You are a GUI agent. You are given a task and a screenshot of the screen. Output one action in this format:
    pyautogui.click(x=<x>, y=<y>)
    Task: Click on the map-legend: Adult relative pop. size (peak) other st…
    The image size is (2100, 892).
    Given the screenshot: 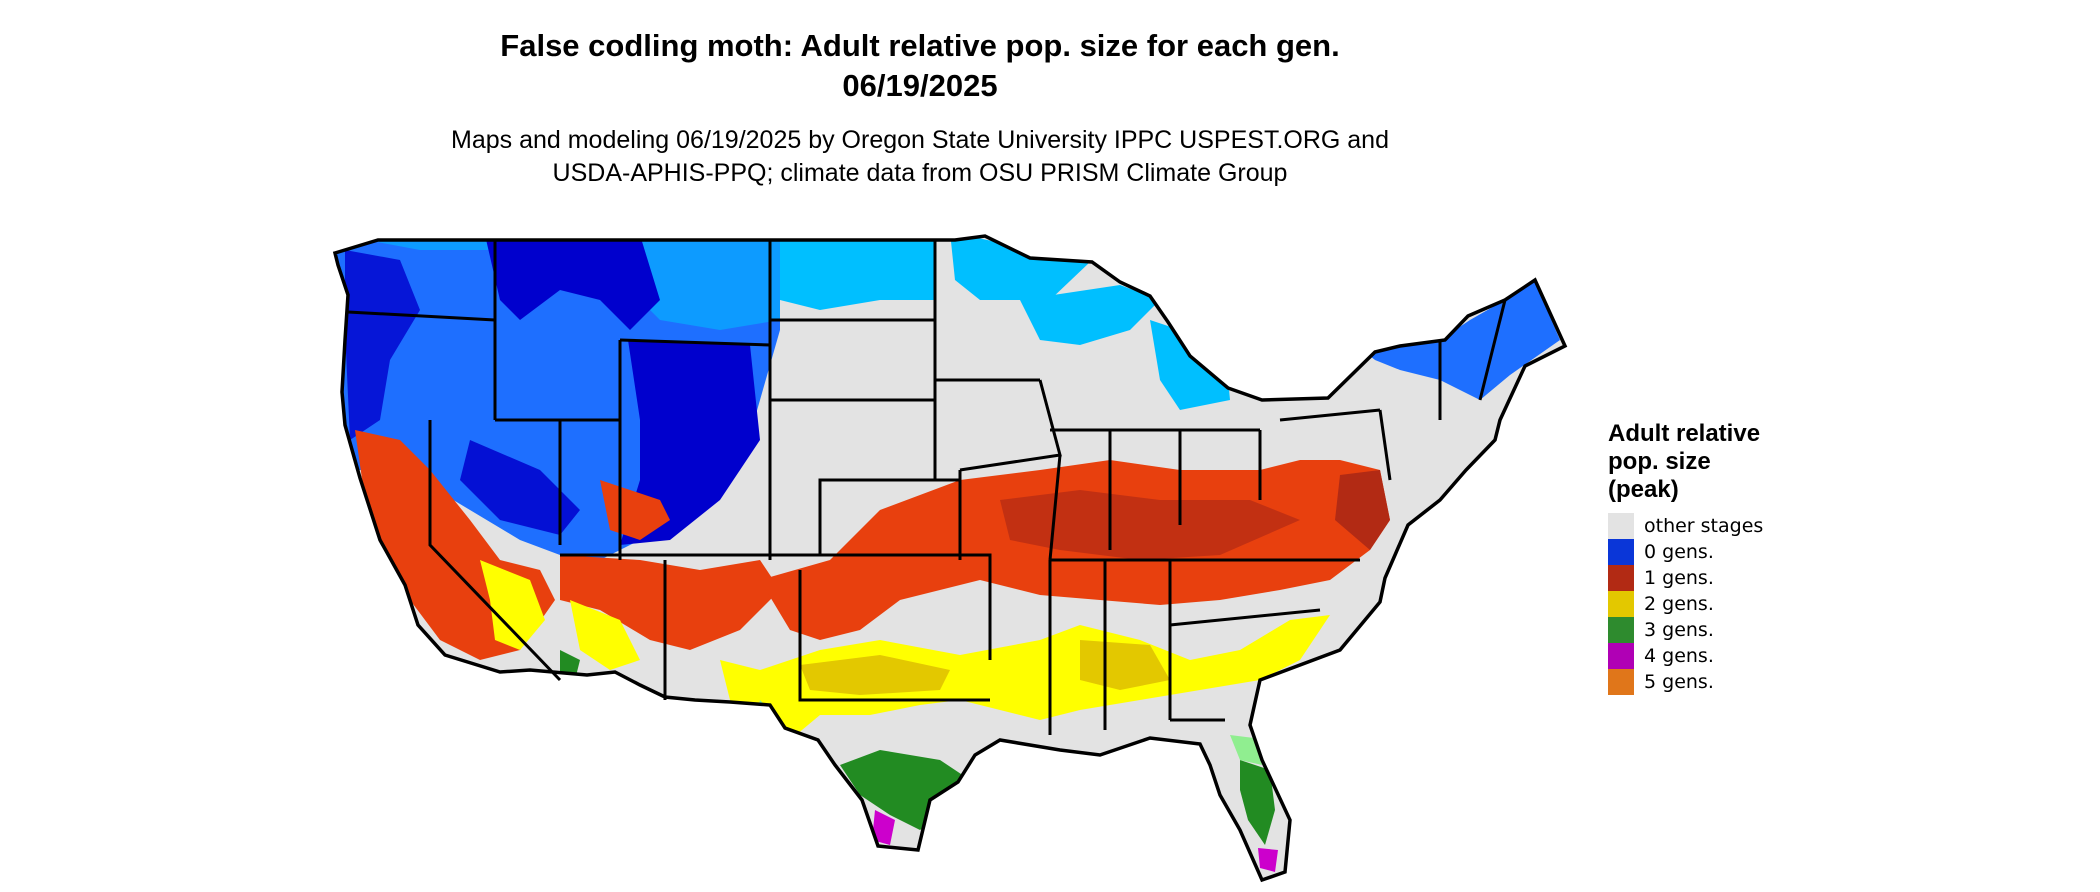 What is the action you would take?
    pyautogui.click(x=1728, y=557)
    